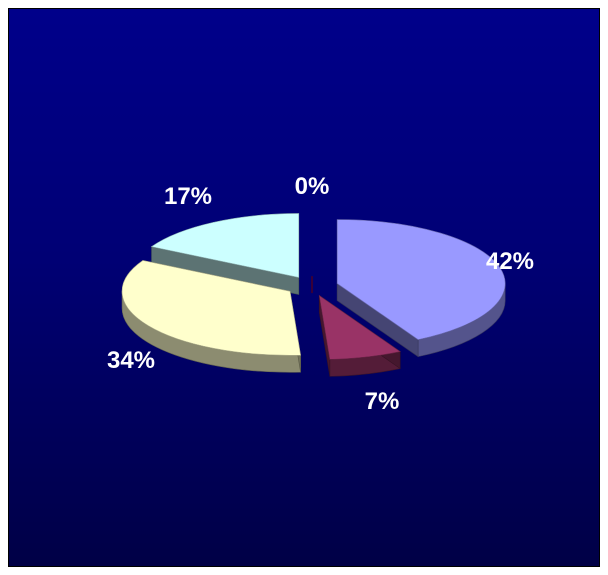 Image resolution: width=608 pixels, height=575 pixels. Describe the element at coordinates (131, 360) in the screenshot. I see `data-label-34pct: 34%` at that location.